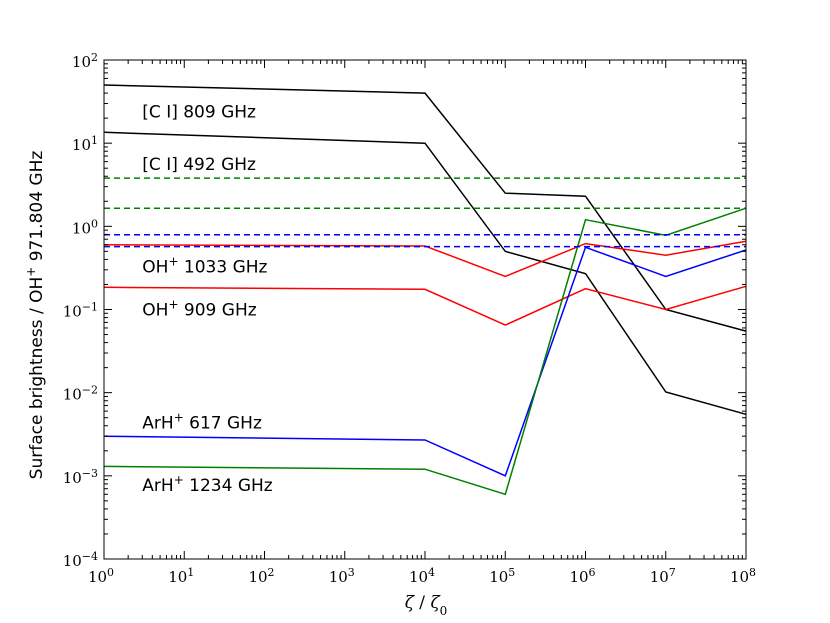 This screenshot has height=623, width=830. I want to click on annotation-arh617: ArH+ 617 GHz, so click(202, 421).